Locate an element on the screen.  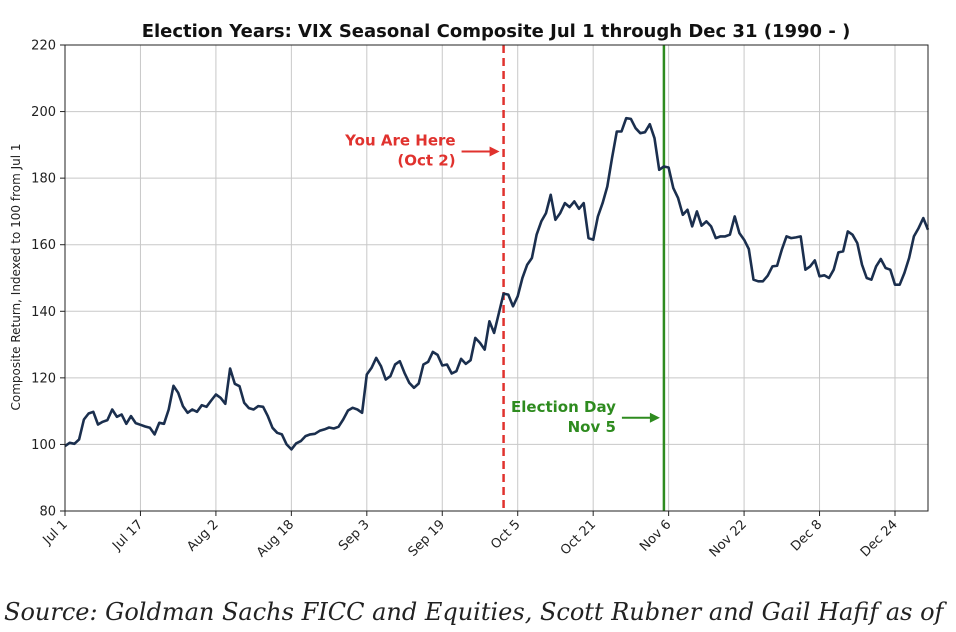
x-tick-label: Nov 6 is located at coordinates (655, 535).